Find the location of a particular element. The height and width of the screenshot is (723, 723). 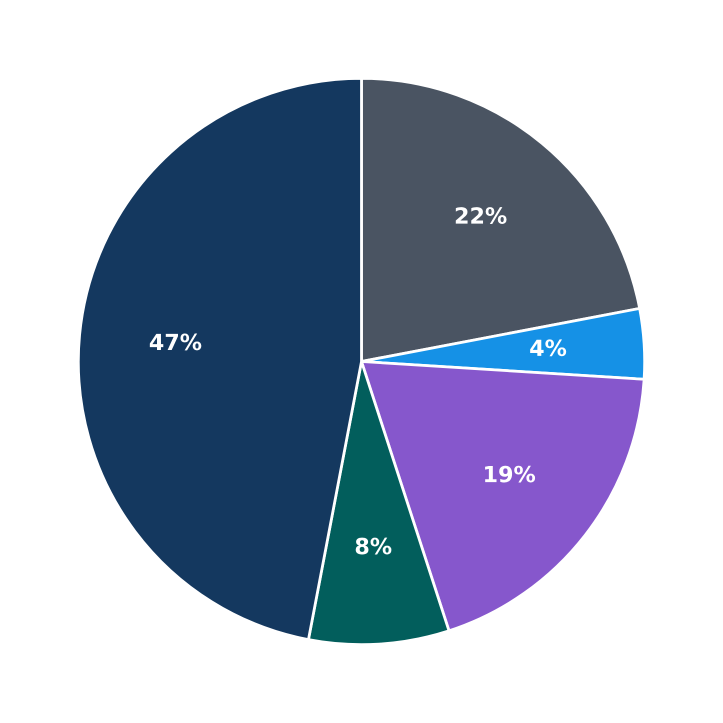

data-label: 22% is located at coordinates (481, 215).